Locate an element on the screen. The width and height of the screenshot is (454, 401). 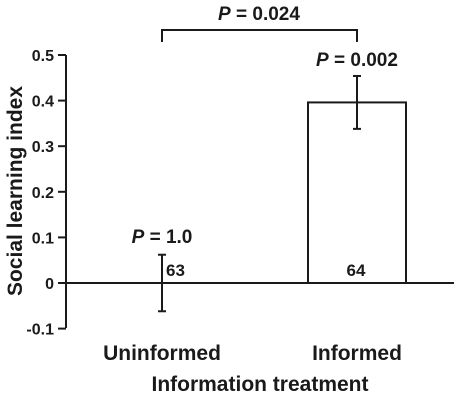
n-label-uninformed: 63 is located at coordinates (175, 270).